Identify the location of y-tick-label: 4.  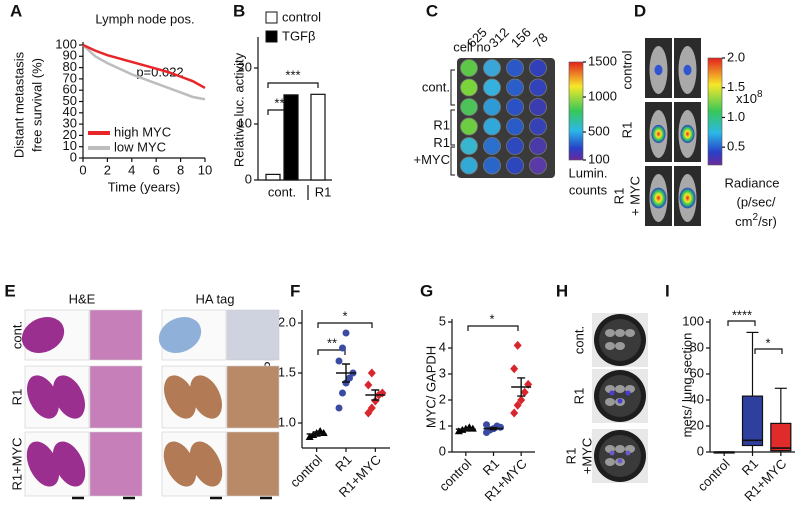
(442, 346).